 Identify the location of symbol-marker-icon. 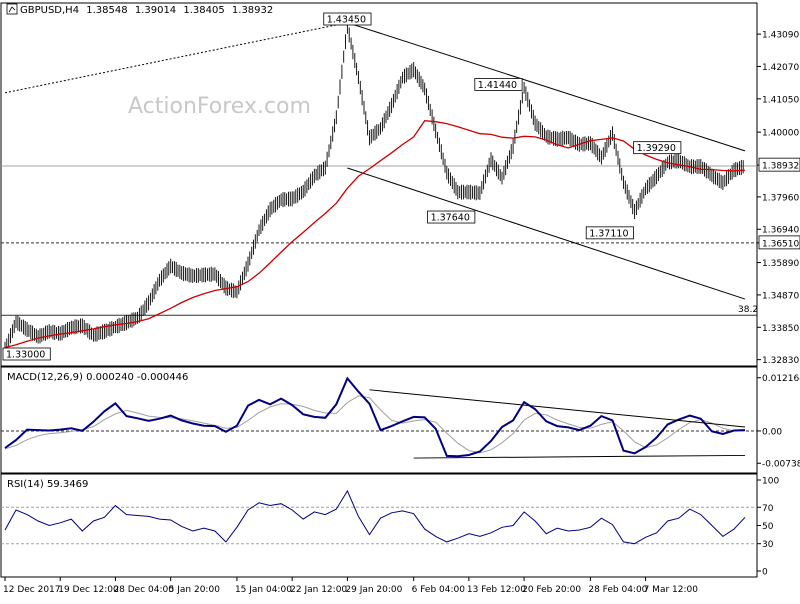
(12, 9).